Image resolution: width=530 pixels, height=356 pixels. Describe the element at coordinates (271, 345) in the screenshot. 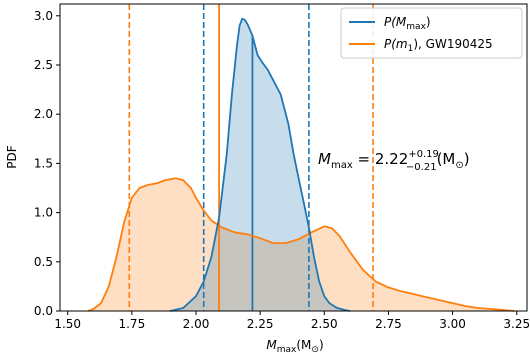

I see `x-axis-label-var: M` at that location.